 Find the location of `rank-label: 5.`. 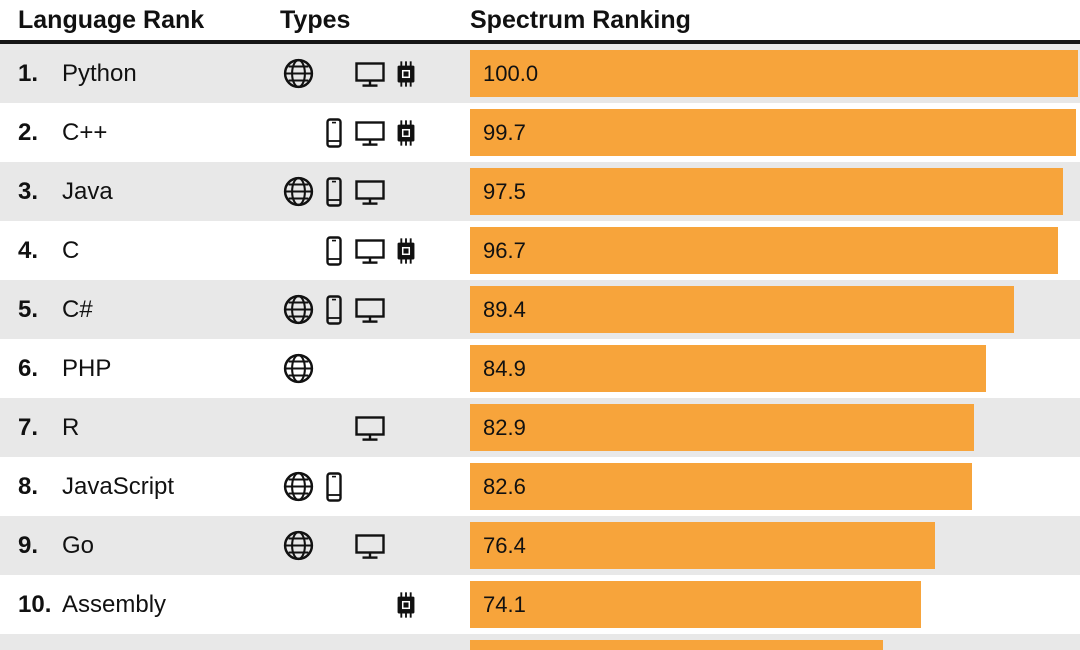

rank-label: 5. is located at coordinates (28, 309).